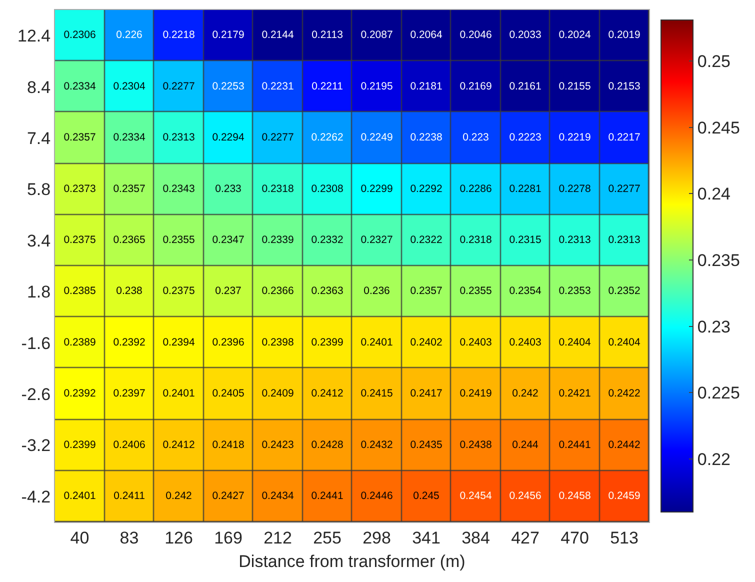 This screenshot has height=582, width=755. What do you see at coordinates (129, 35) in the screenshot?
I see `data-label: 0.226` at bounding box center [129, 35].